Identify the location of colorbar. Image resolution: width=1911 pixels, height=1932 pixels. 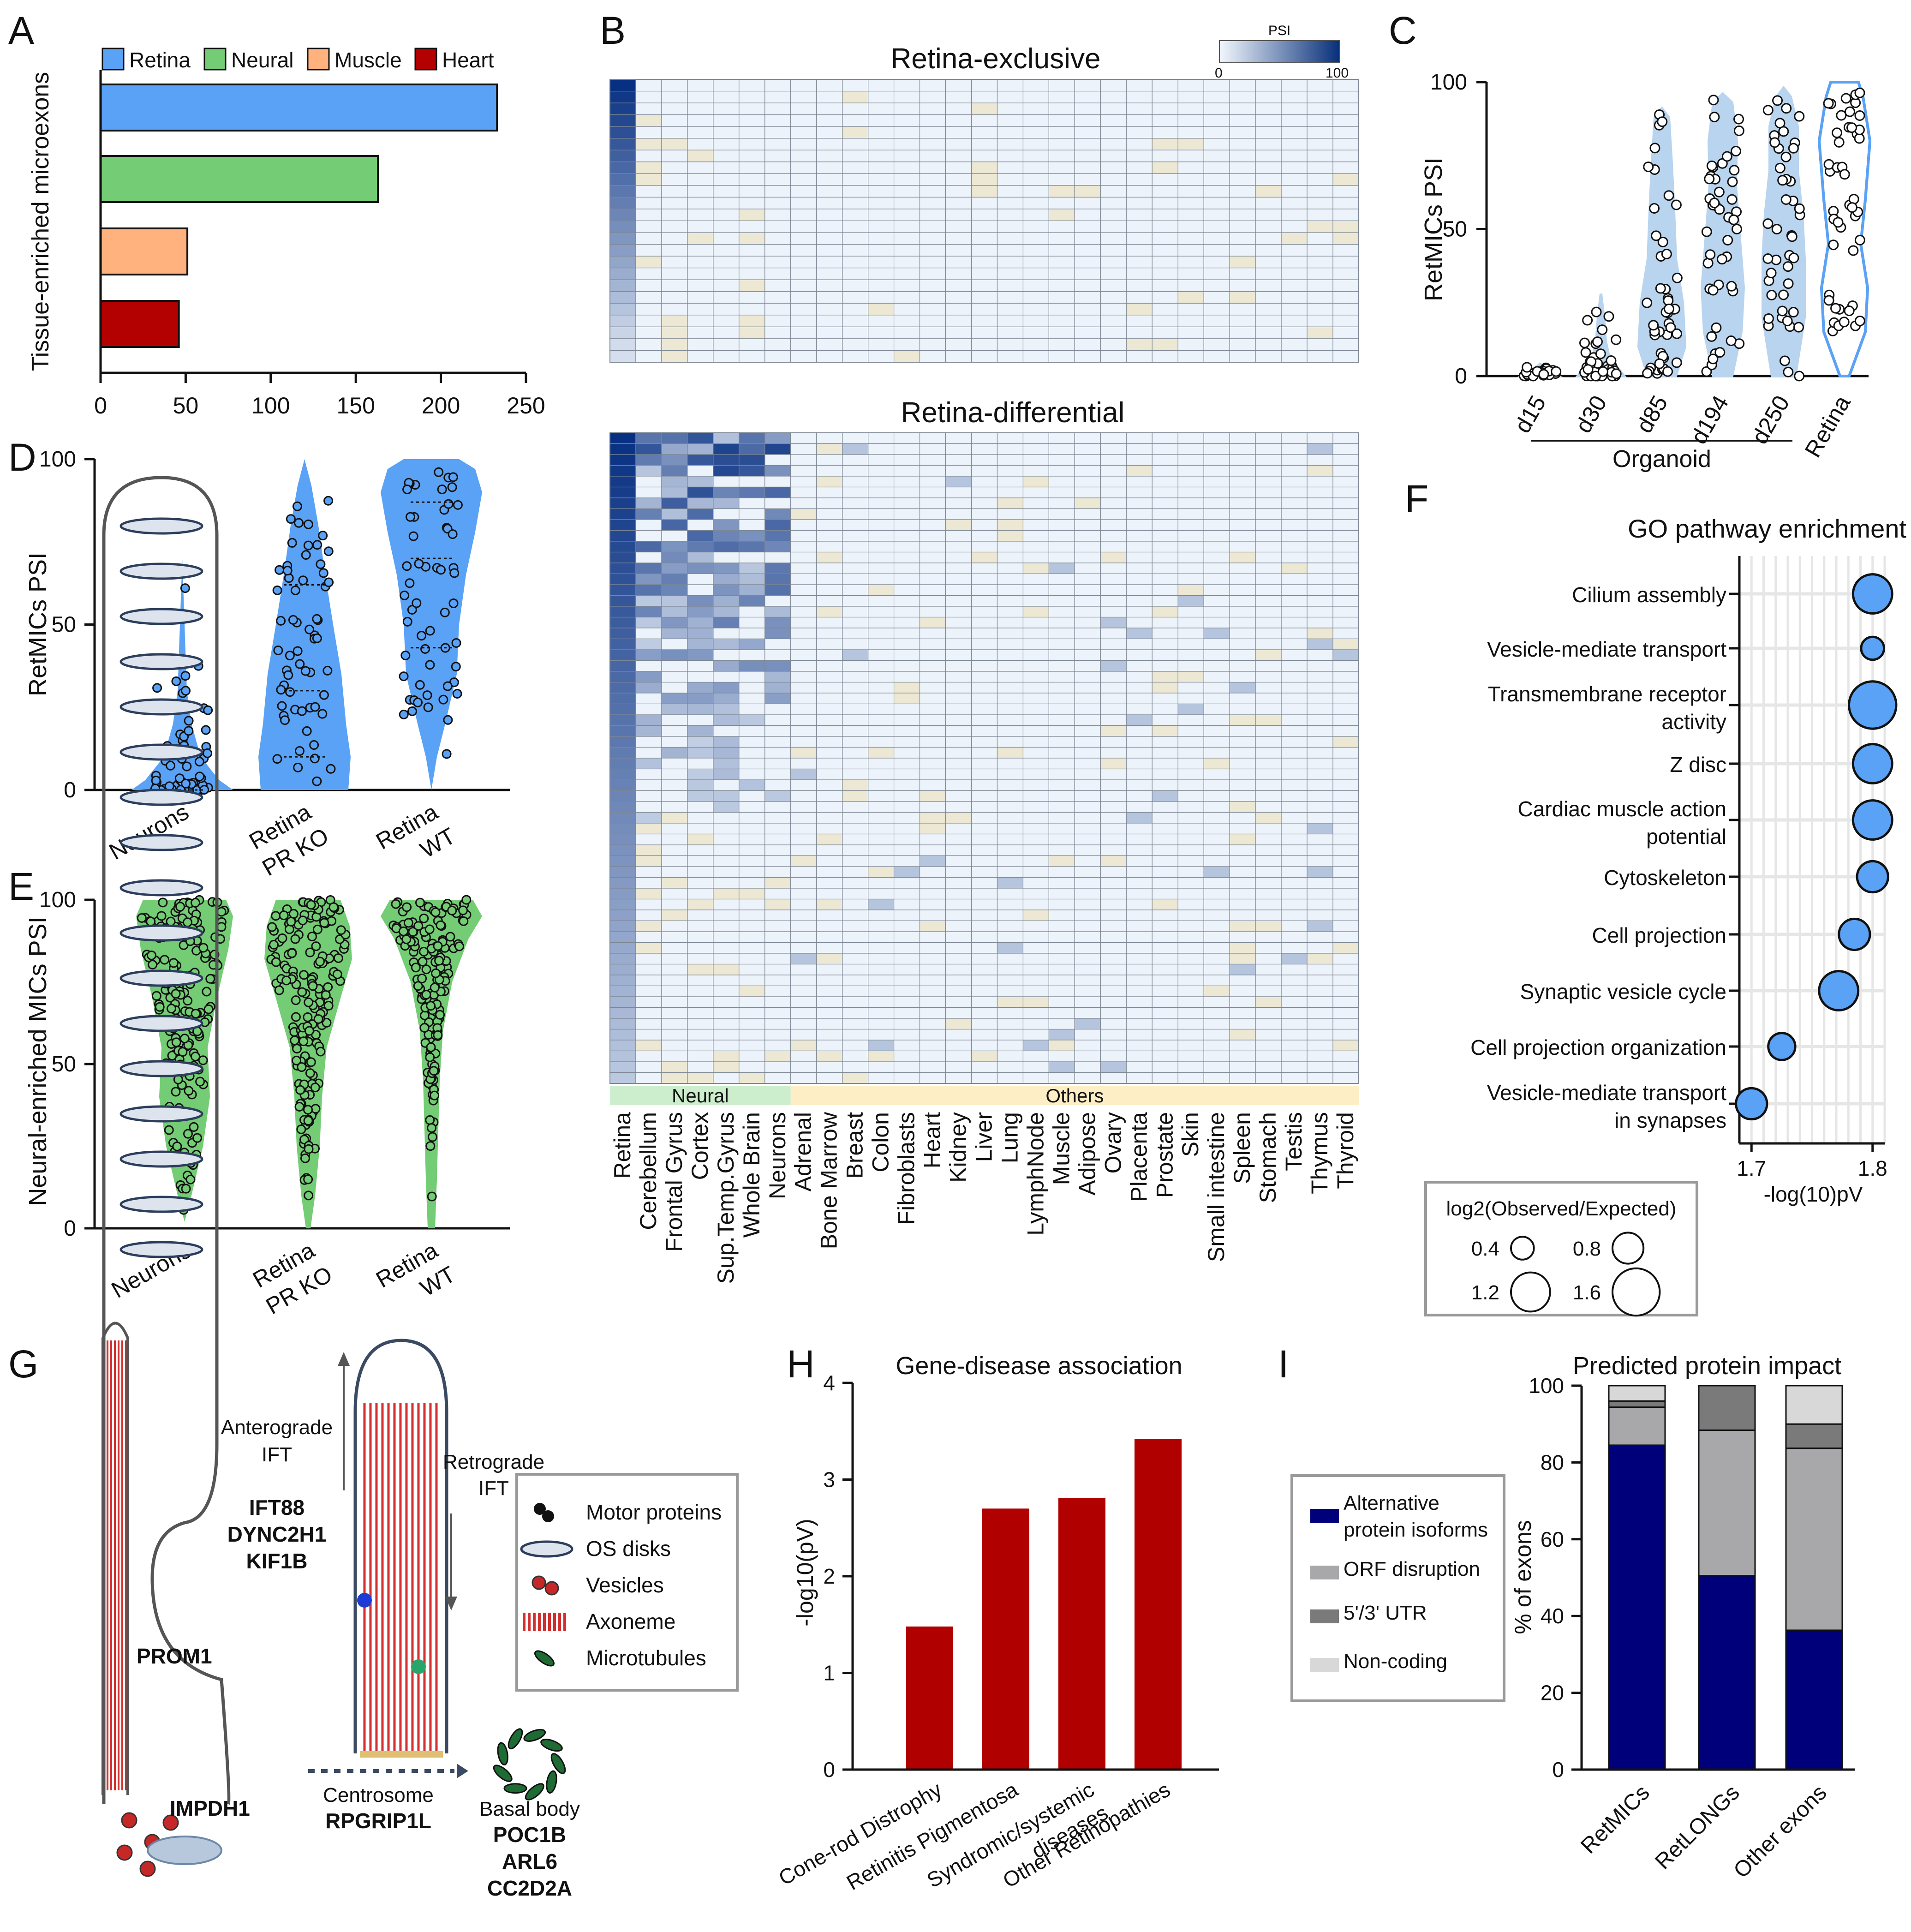
(1279, 51).